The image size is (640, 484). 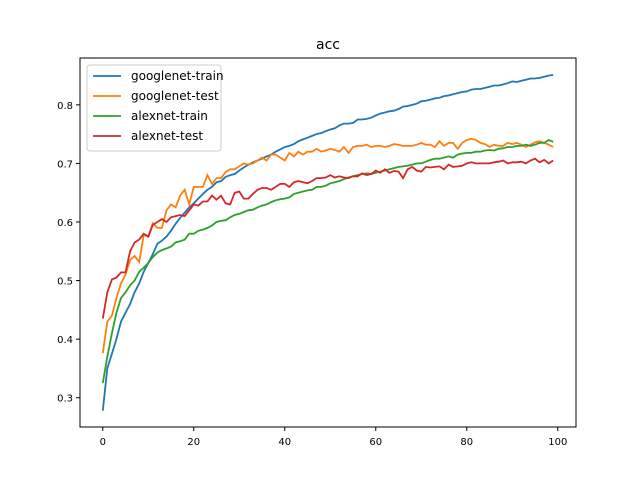 What do you see at coordinates (557, 442) in the screenshot?
I see `x-tick-label: 100` at bounding box center [557, 442].